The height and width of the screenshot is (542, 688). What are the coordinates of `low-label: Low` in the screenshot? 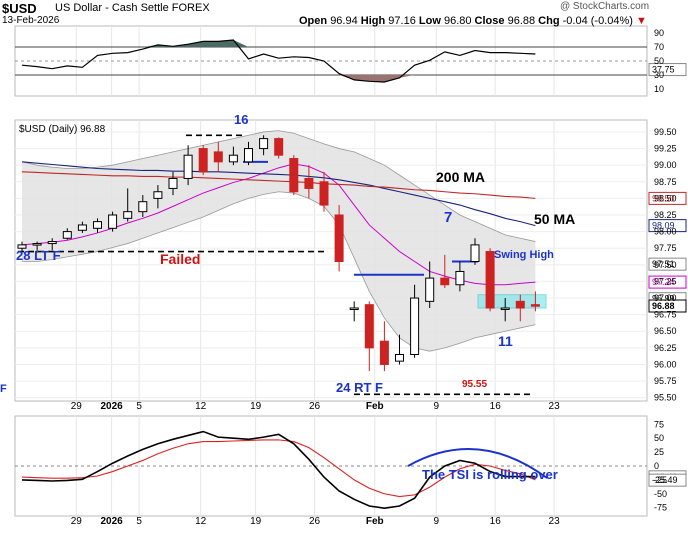 It's located at (429, 21).